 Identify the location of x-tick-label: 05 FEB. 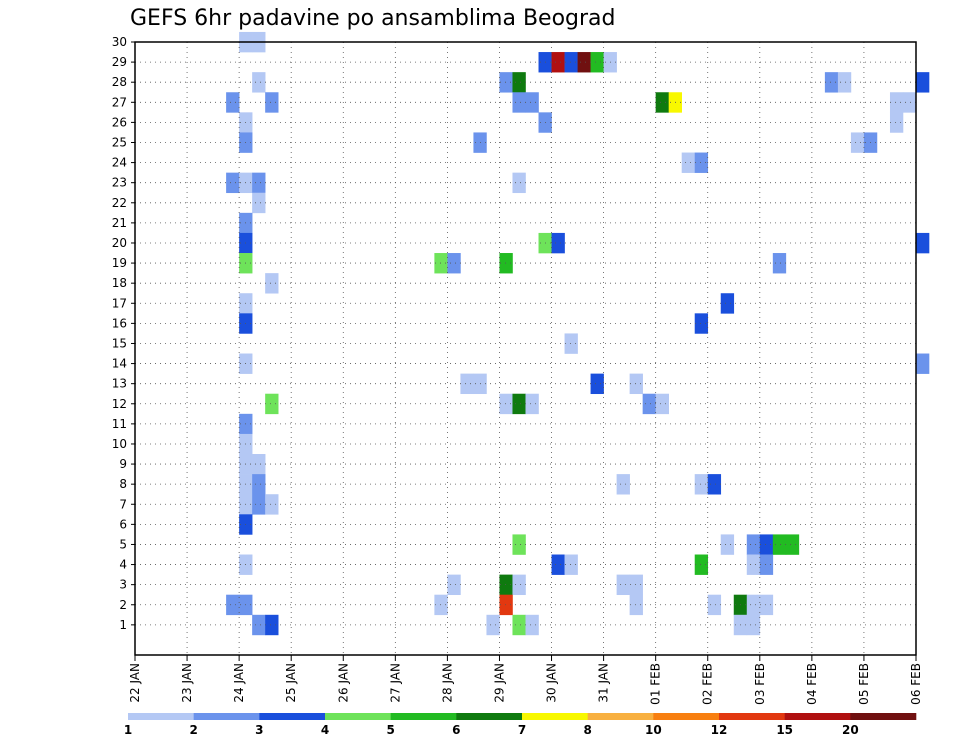
(864, 684).